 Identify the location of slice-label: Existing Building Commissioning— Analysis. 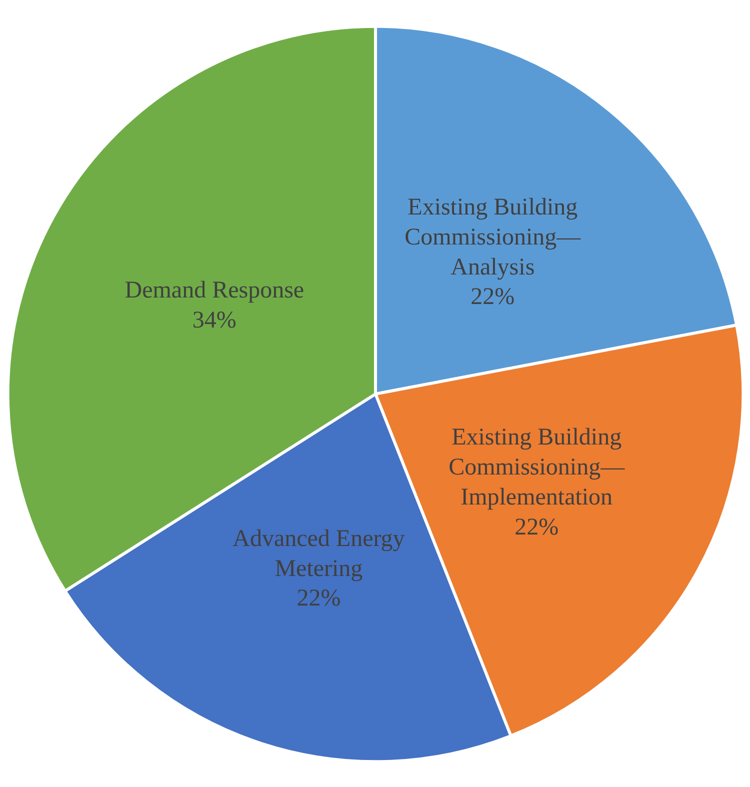
(493, 237).